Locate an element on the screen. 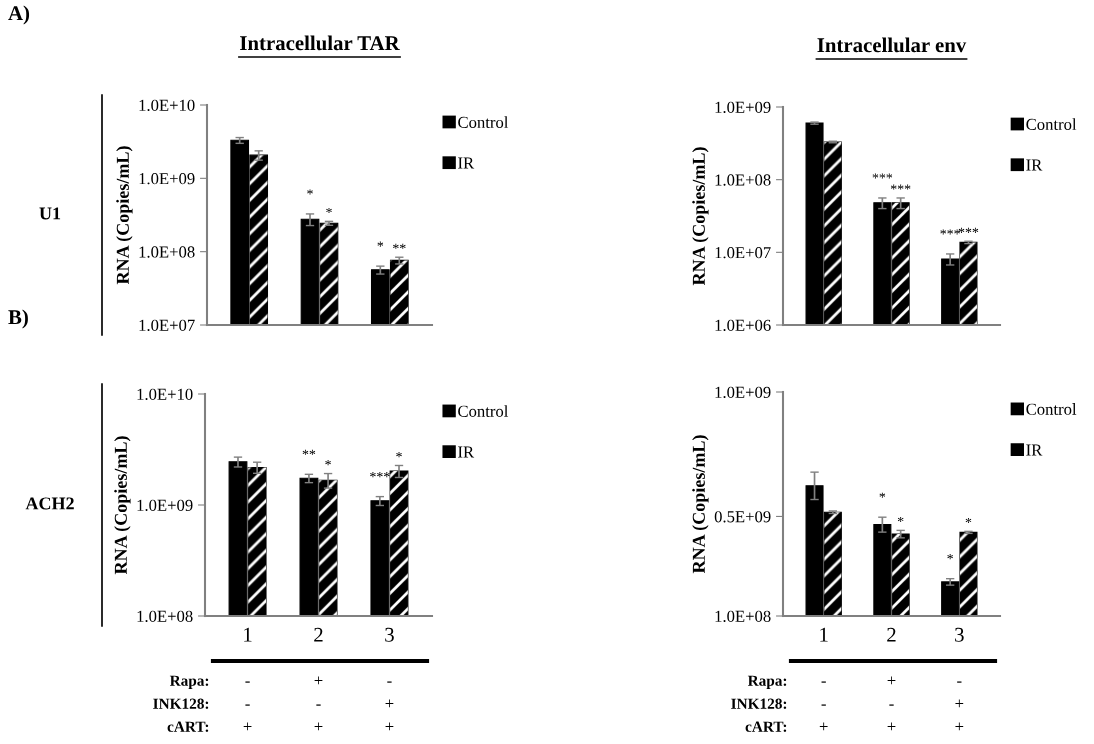  y-tick-label: 0.5E+09 is located at coordinates (742, 517).